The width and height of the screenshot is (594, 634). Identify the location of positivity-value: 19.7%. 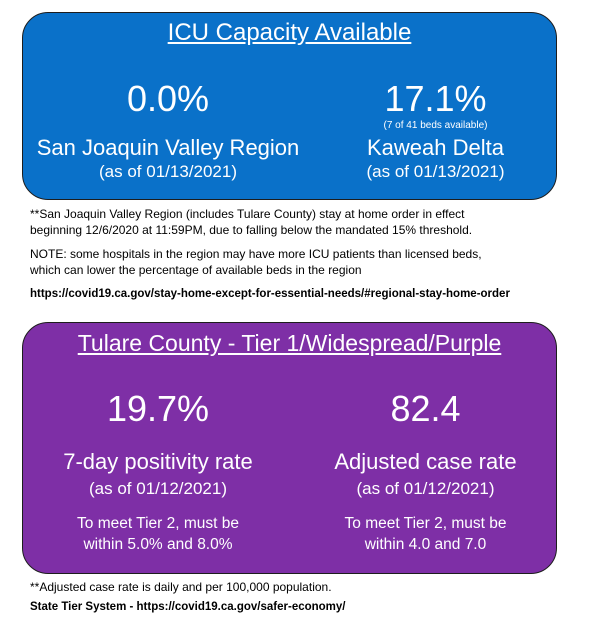
(158, 408).